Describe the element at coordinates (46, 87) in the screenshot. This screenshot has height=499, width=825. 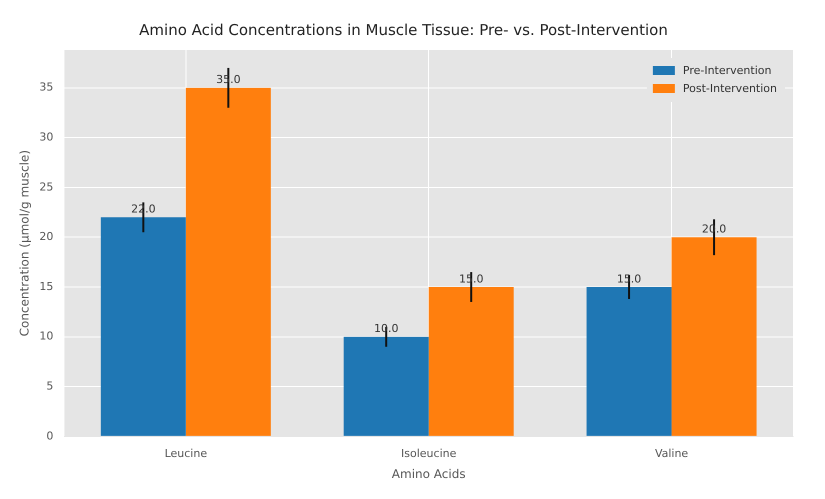
I see `y-tick-label: 35` at that location.